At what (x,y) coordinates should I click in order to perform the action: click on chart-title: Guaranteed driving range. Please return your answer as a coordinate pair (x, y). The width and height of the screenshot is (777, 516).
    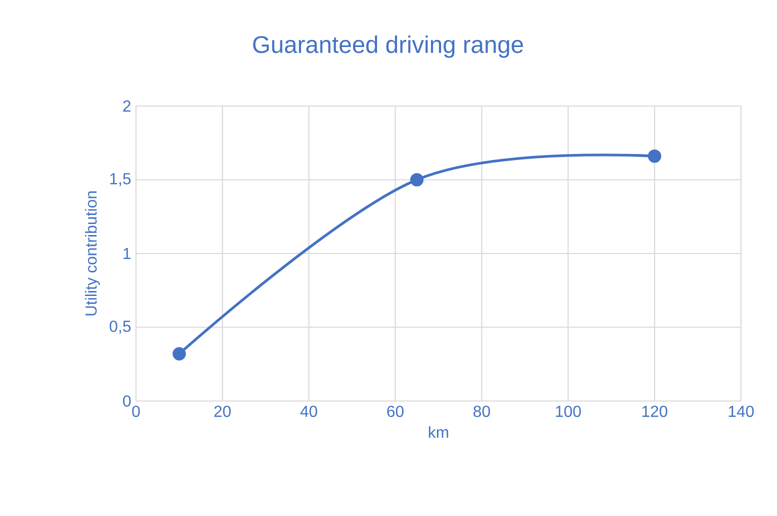
    Looking at the image, I should click on (388, 46).